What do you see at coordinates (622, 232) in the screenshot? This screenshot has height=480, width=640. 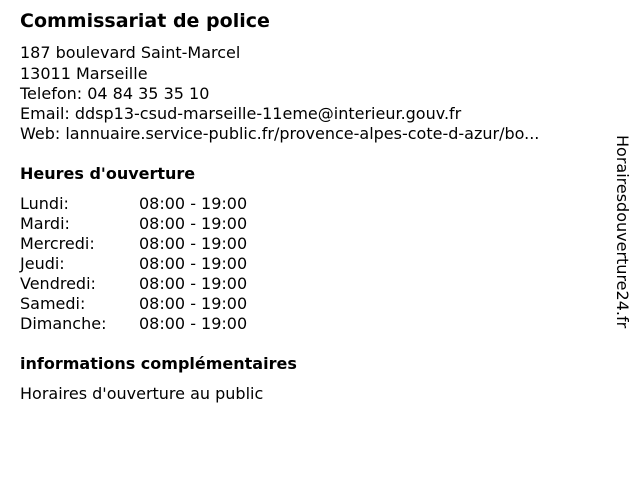 I see `watermark: Horairesdouverture24.fr` at bounding box center [622, 232].